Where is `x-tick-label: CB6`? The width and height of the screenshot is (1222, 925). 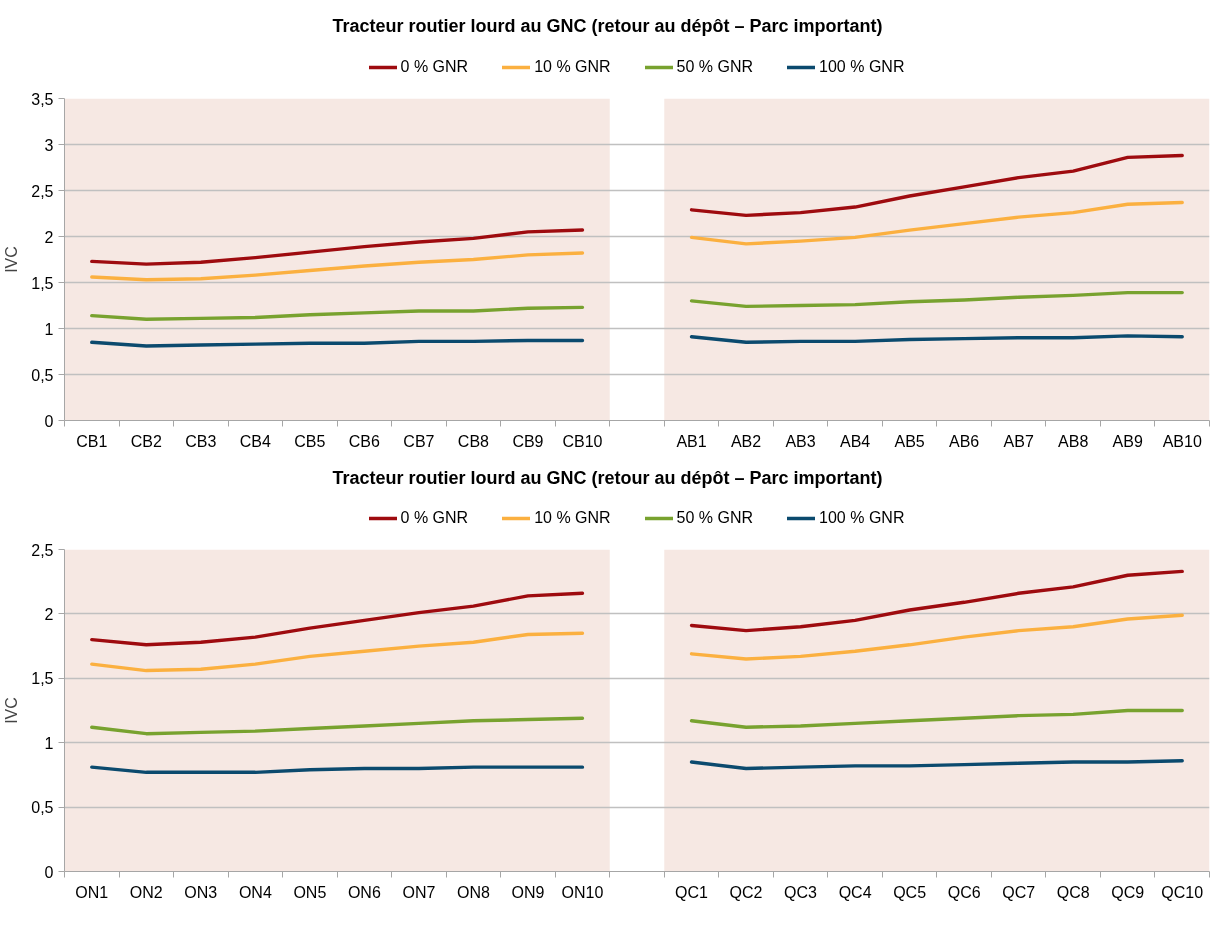 x-tick-label: CB6 is located at coordinates (364, 441).